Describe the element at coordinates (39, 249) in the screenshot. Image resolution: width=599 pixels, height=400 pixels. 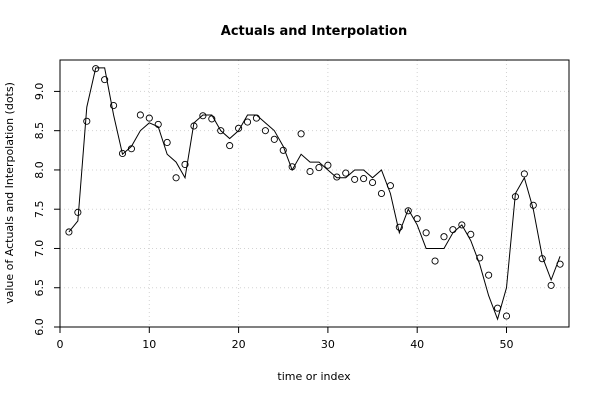
I see `y-tick-label: 7.0` at that location.